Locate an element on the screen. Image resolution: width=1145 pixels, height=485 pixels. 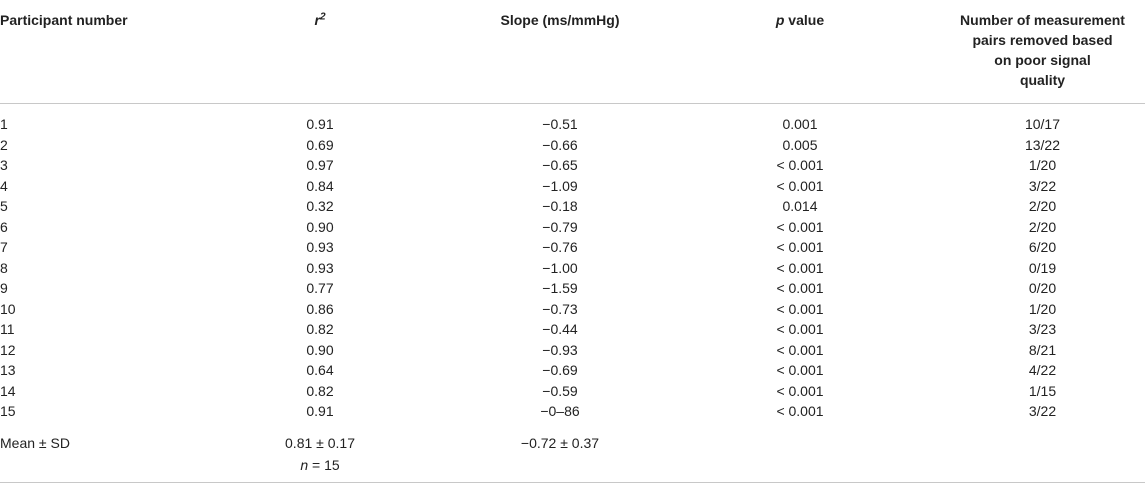
header-p-value: p value is located at coordinates (800, 20).